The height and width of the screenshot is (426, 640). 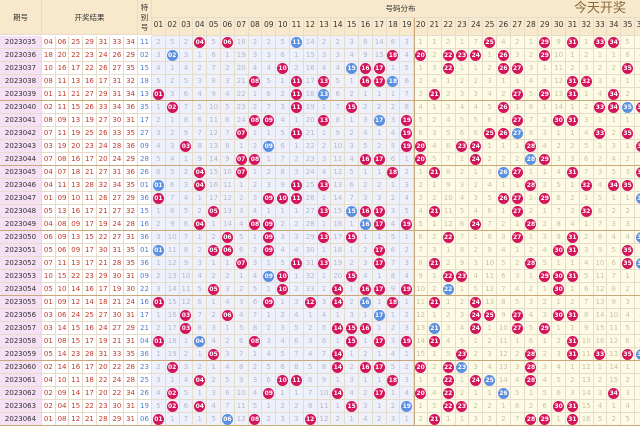 What do you see at coordinates (462, 367) in the screenshot?
I see `distribution-cell: 23` at bounding box center [462, 367].